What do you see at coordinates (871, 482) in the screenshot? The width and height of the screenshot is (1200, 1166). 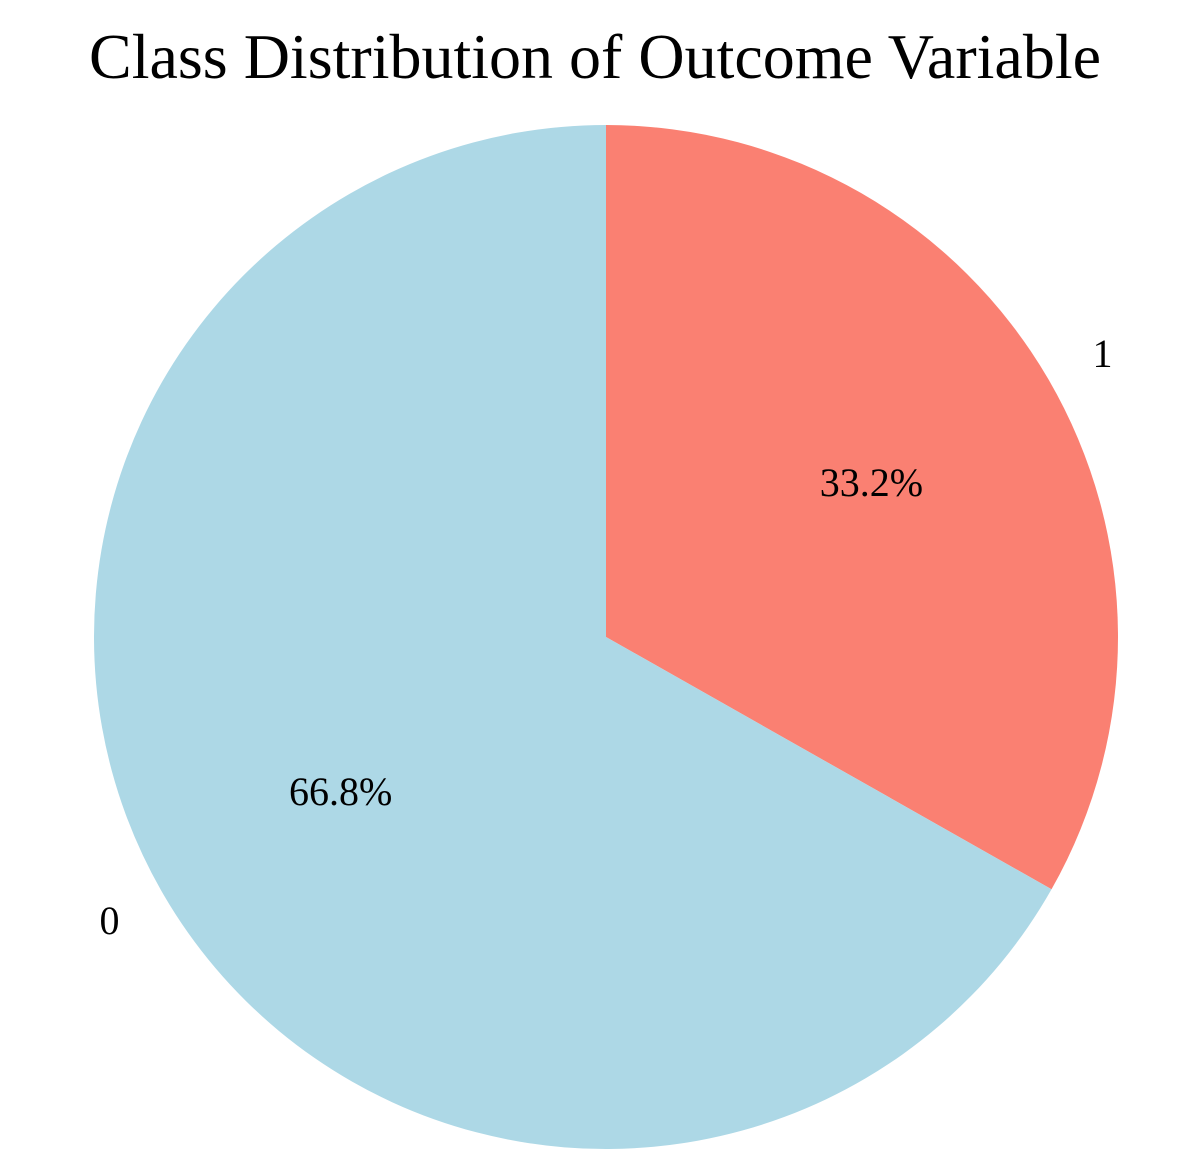 I see `pie-percent-label-1: 33.2%` at bounding box center [871, 482].